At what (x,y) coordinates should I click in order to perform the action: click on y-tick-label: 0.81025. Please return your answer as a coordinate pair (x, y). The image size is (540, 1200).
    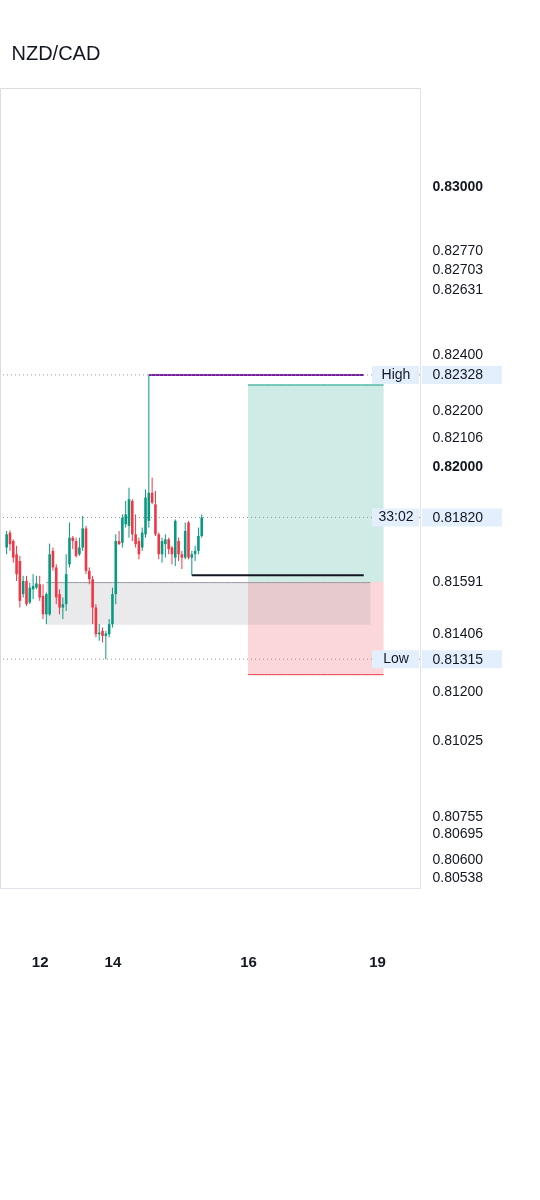
    Looking at the image, I should click on (458, 740).